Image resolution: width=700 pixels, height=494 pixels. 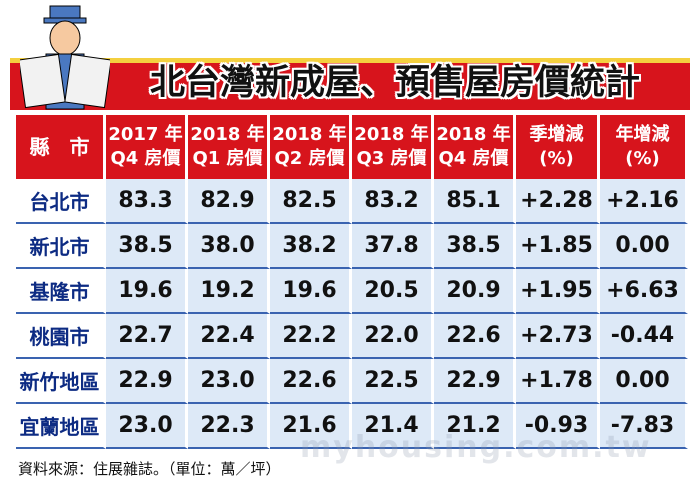 What do you see at coordinates (644, 147) in the screenshot?
I see `header-cell: 年增減 (%)` at bounding box center [644, 147].